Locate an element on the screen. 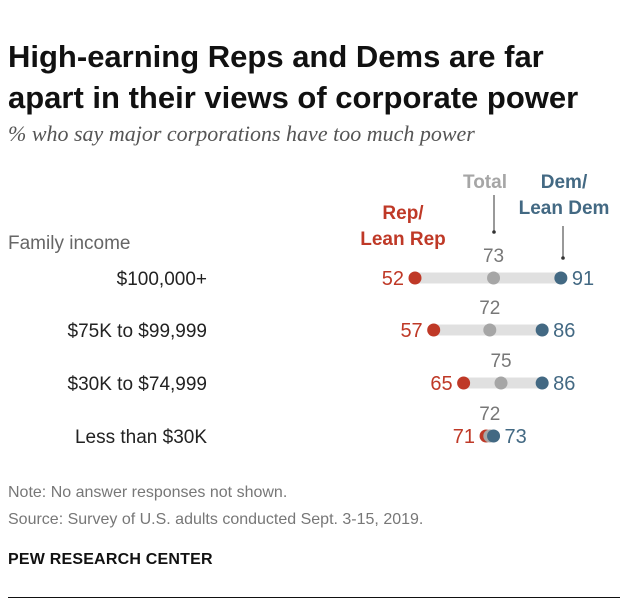  brand-label: PEW RESEARCH CENTER is located at coordinates (110, 559).